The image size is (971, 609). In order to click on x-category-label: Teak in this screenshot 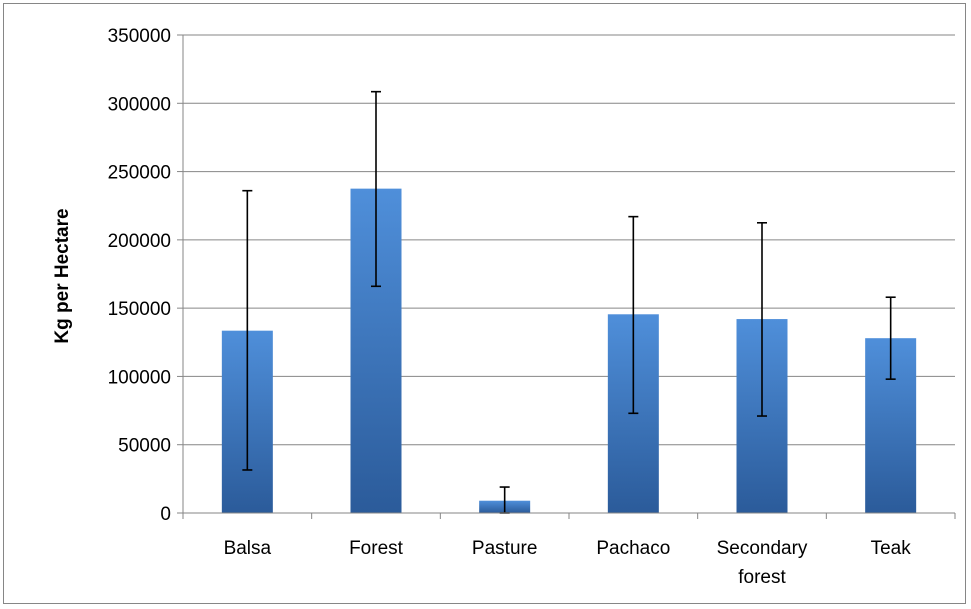, I will do `click(891, 548)`.